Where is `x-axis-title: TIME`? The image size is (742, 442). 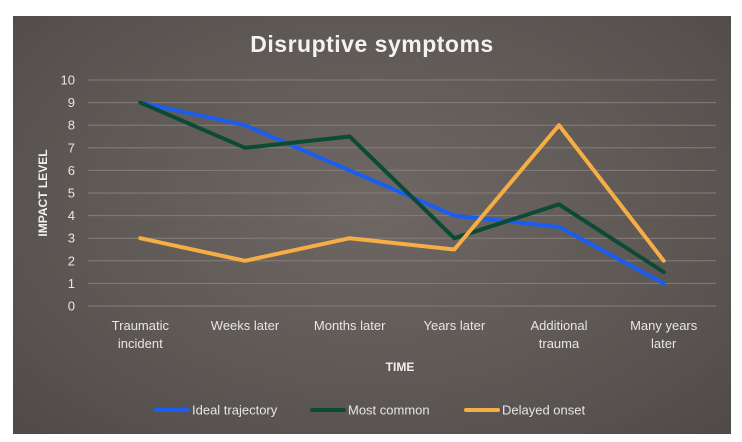 x-axis-title: TIME is located at coordinates (400, 367).